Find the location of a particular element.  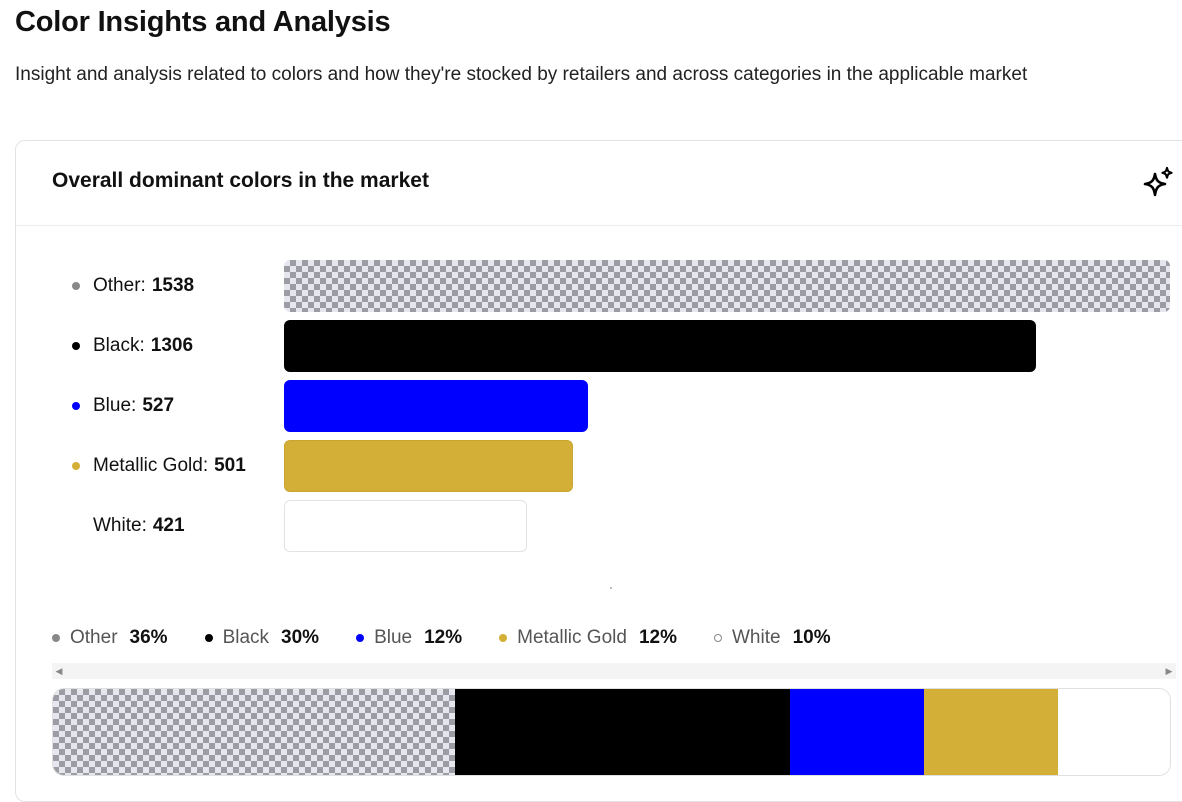

bar-black is located at coordinates (660, 346).